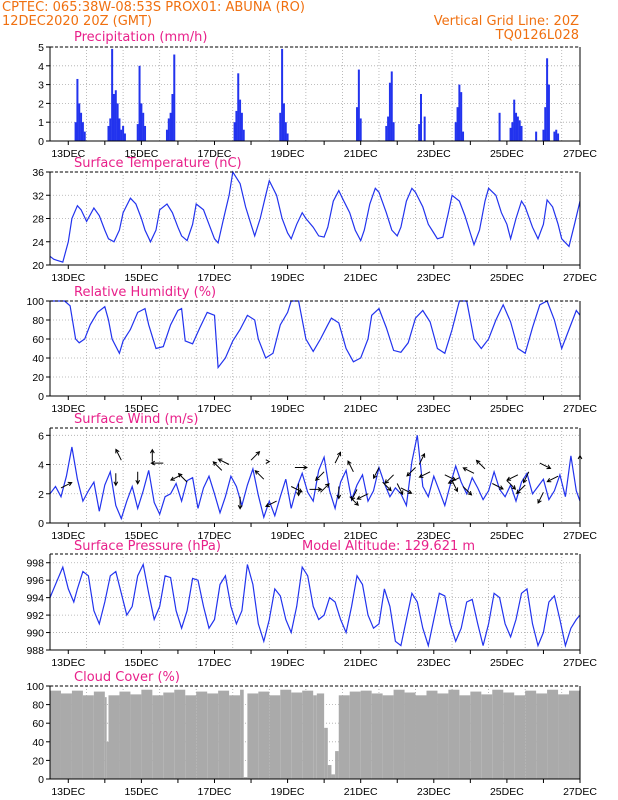 The image size is (618, 800). Describe the element at coordinates (41, 123) in the screenshot. I see `y-tick-label: 1` at that location.